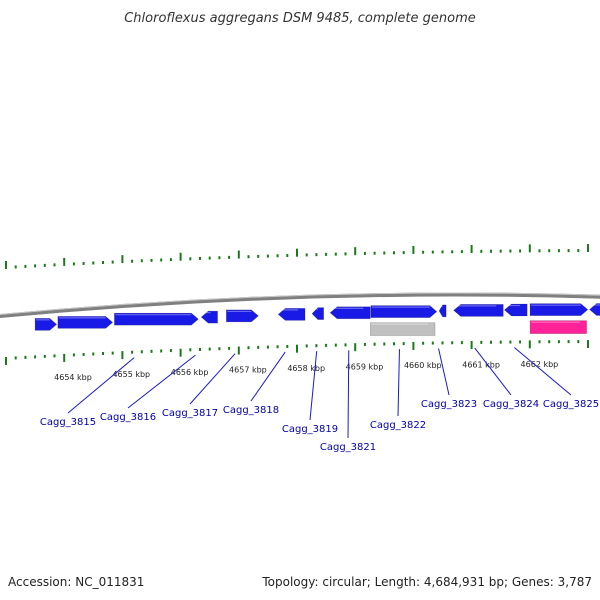  I want to click on gene-label-cagg_3819: Cagg_3819, so click(310, 429).